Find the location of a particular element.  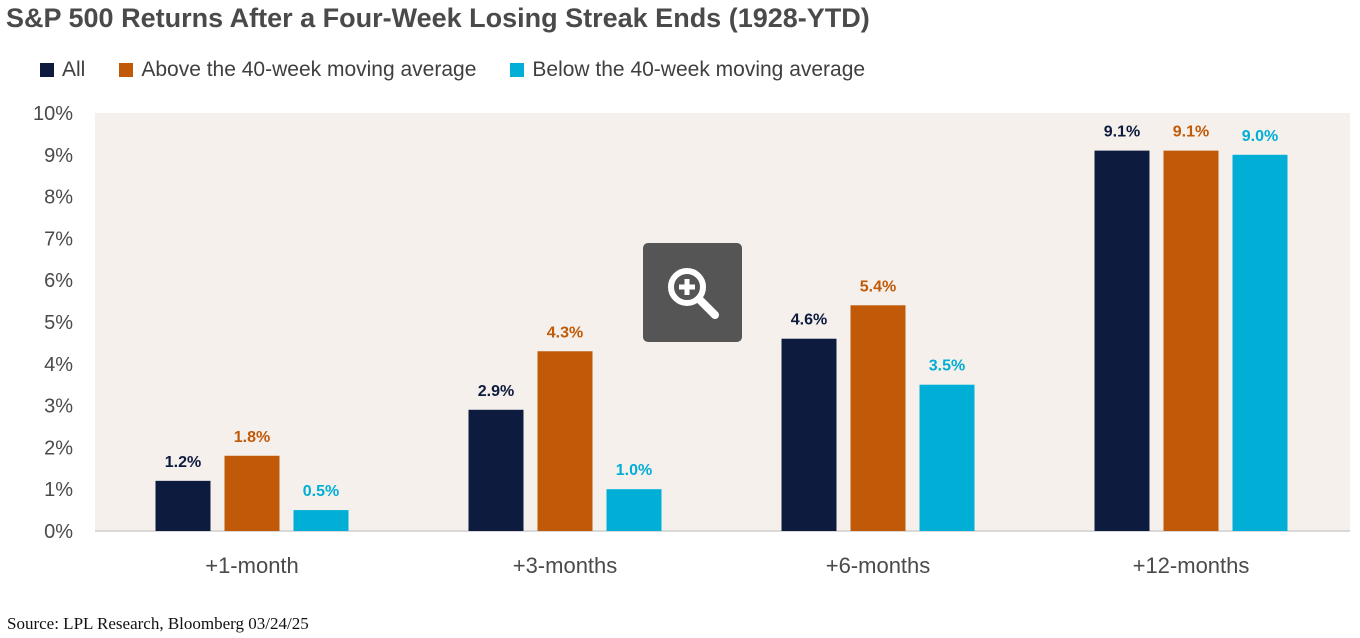

data-label: 0.5% is located at coordinates (321, 491).